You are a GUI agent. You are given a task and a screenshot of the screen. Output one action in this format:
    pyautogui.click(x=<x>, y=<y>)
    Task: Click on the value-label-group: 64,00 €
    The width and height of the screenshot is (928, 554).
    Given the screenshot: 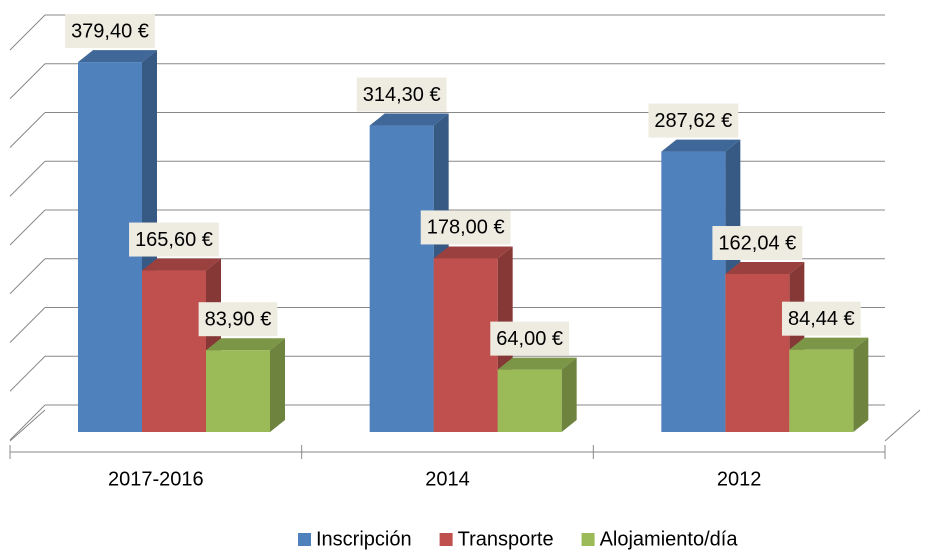 What is the action you would take?
    pyautogui.click(x=530, y=338)
    